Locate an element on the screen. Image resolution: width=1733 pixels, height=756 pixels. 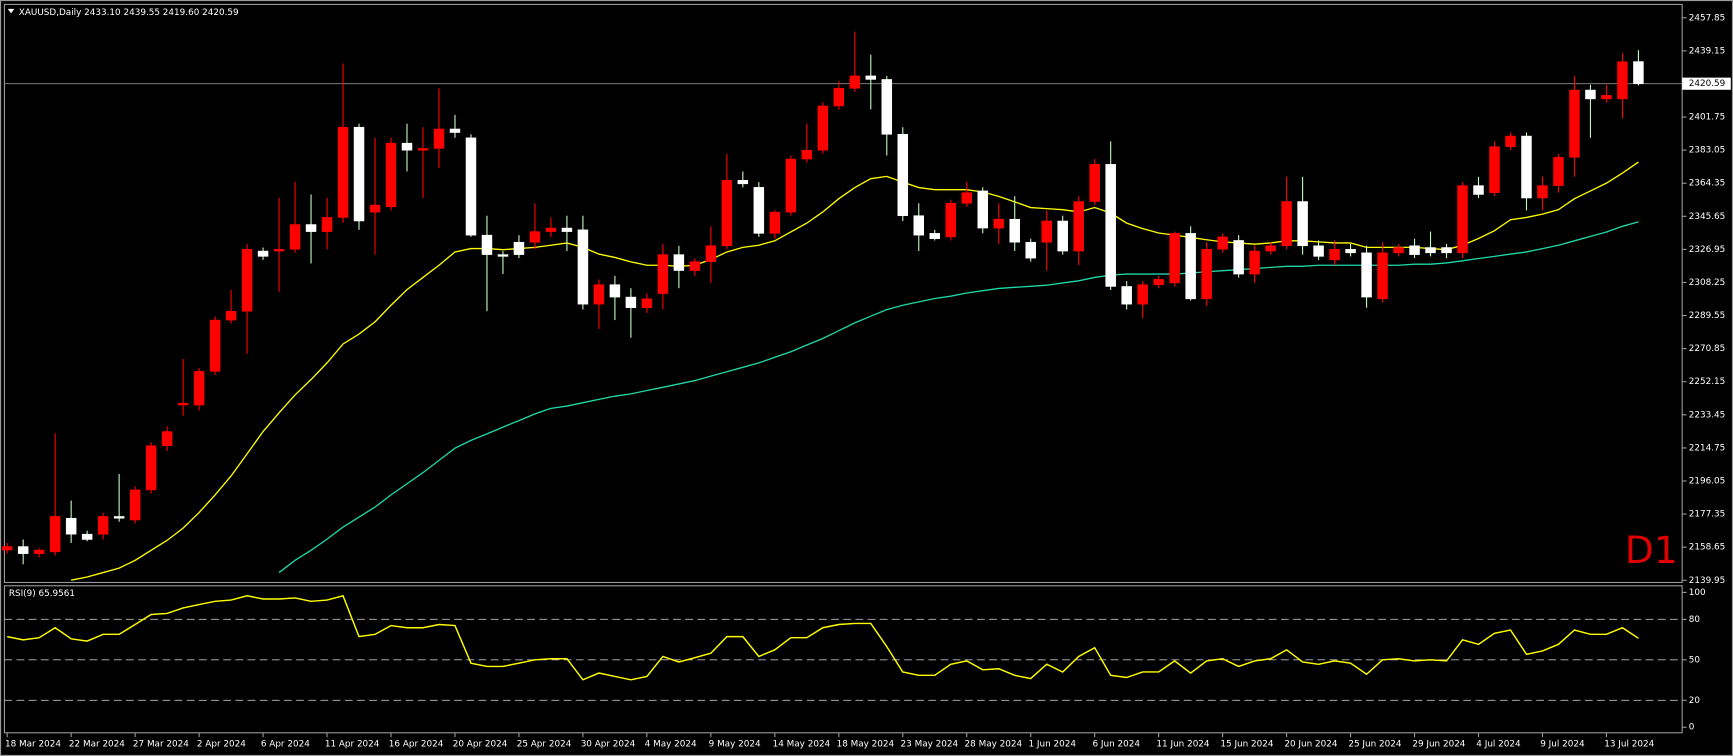
y-tick-label: 2326.95 is located at coordinates (1707, 250).